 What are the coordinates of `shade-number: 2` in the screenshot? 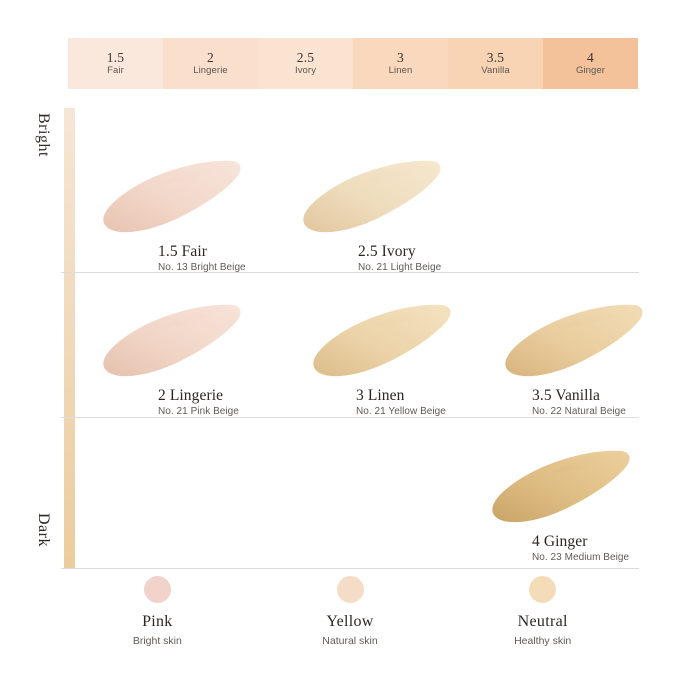 It's located at (210, 57).